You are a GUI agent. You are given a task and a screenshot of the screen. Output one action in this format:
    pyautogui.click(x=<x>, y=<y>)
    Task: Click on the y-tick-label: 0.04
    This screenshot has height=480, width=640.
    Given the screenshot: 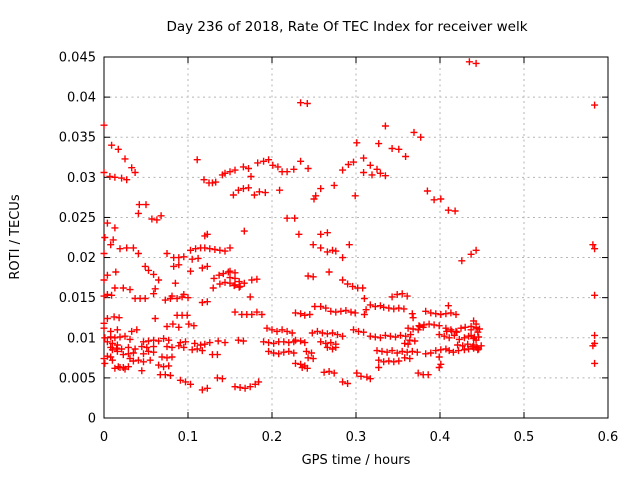 What is the action you would take?
    pyautogui.click(x=81, y=98)
    